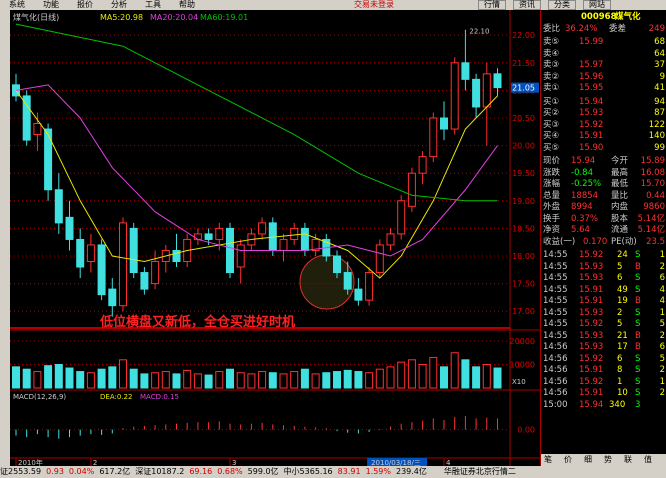 The width and height of the screenshot is (666, 478). I want to click on quote-cell: 15.95, so click(591, 88).